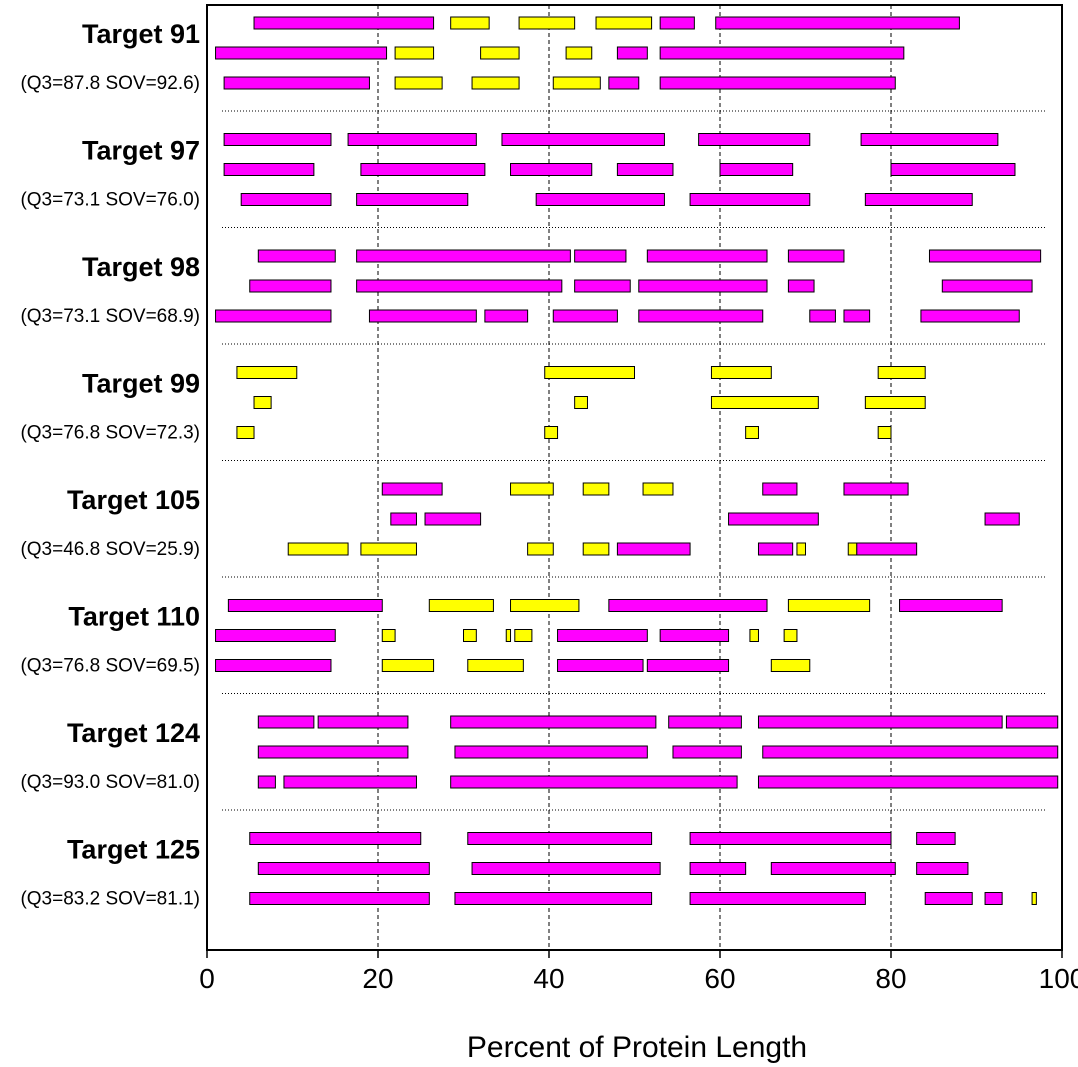 The width and height of the screenshot is (1078, 1067). I want to click on x-tick-label: 60, so click(719, 978).